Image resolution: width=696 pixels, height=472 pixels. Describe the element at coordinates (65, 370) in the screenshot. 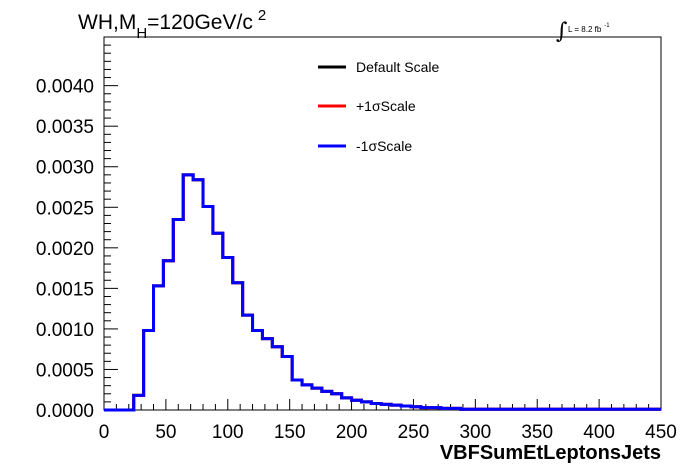

I see `y-tick-label: 0.0005` at that location.